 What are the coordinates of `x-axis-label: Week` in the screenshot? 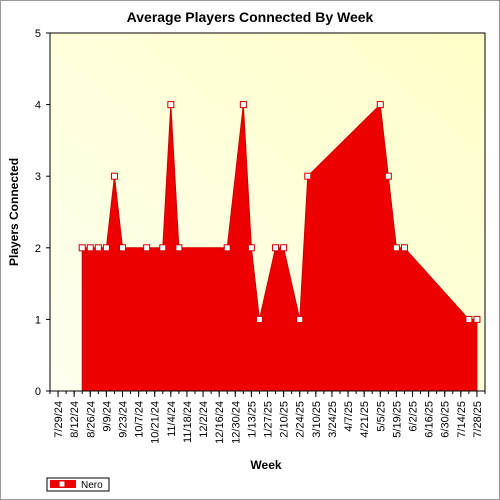 It's located at (265, 465).